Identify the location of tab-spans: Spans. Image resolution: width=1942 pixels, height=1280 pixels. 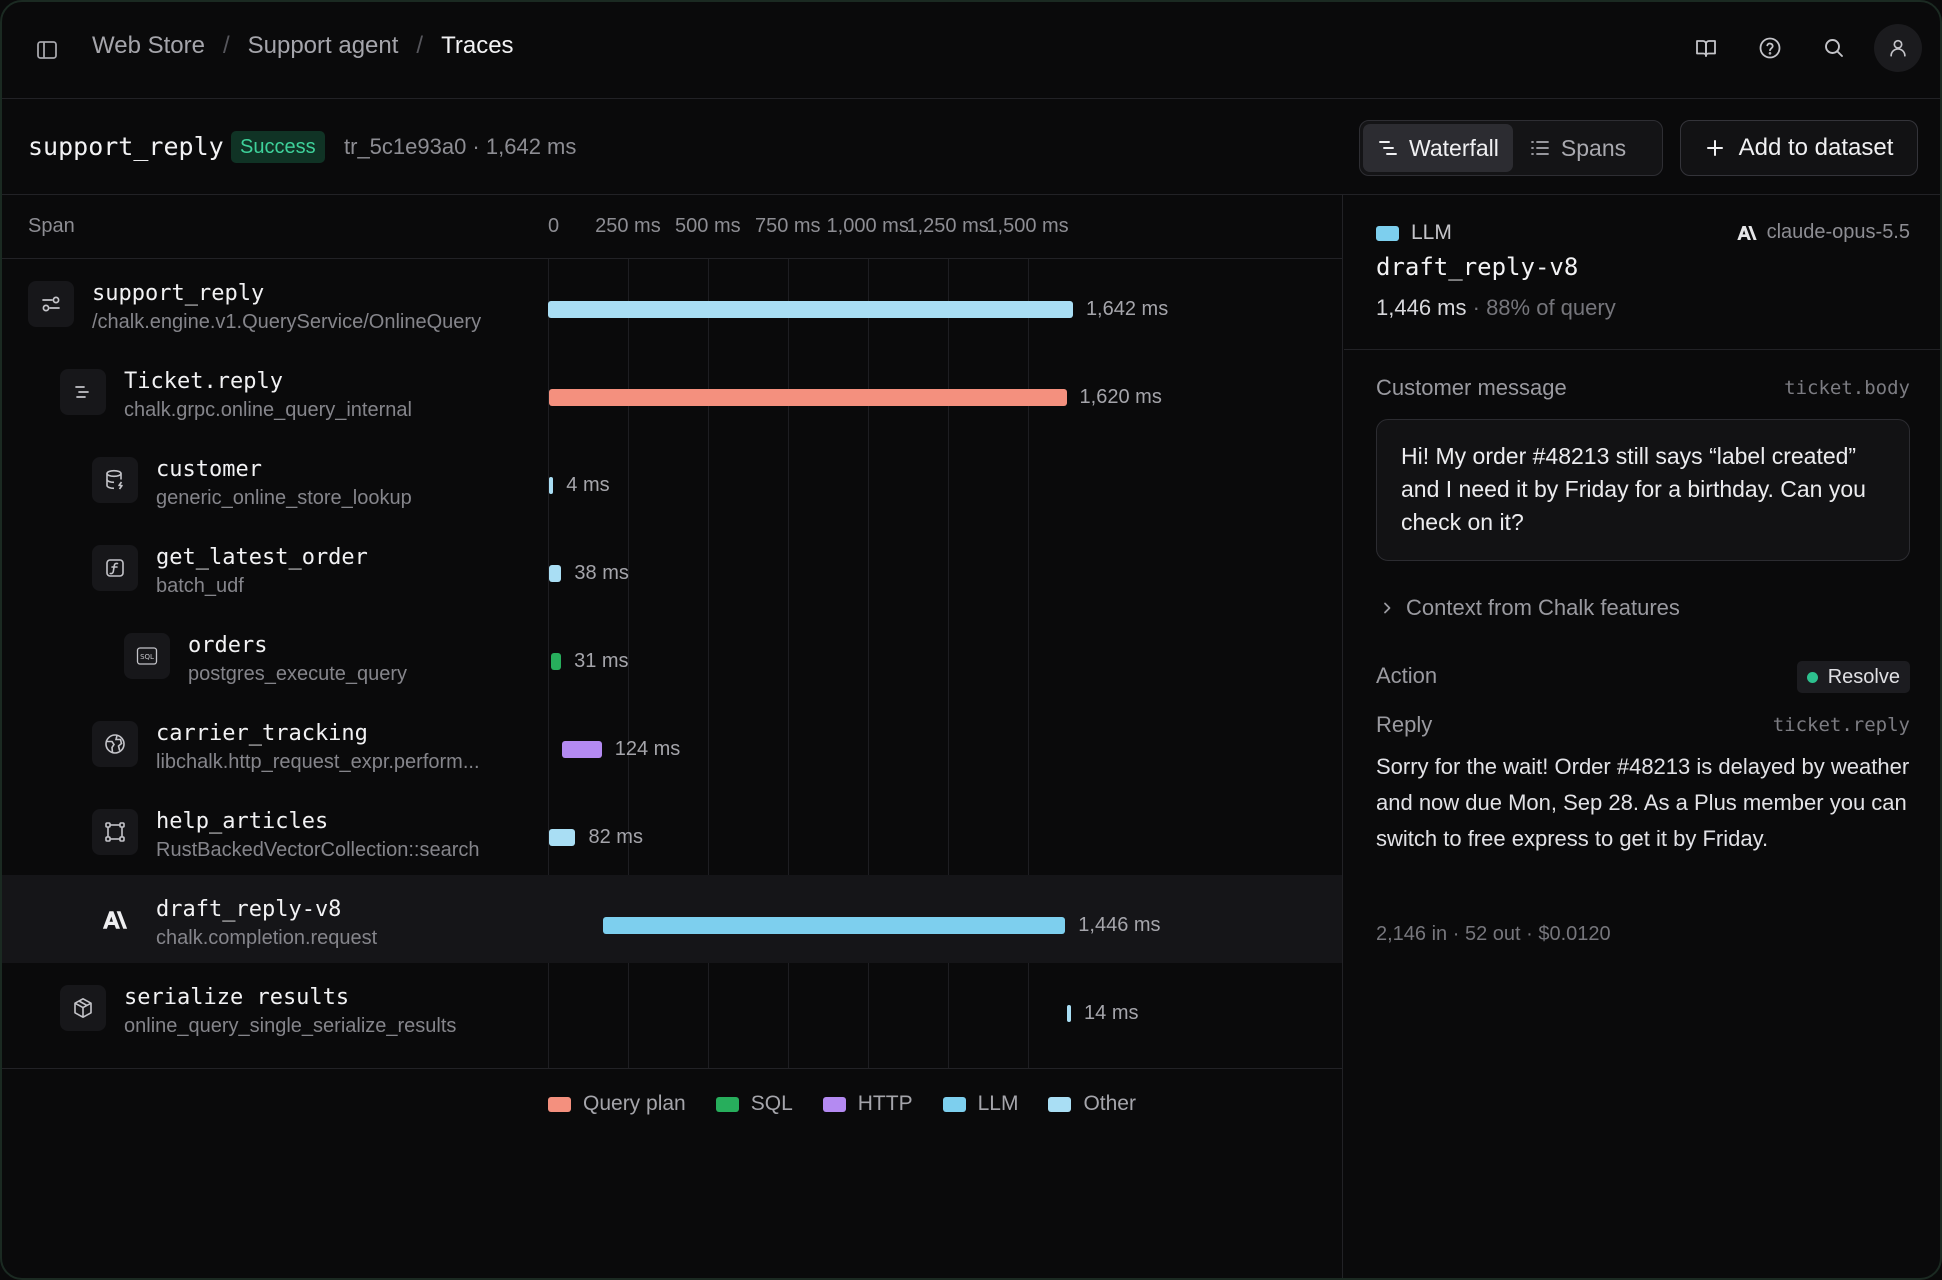
(1577, 148).